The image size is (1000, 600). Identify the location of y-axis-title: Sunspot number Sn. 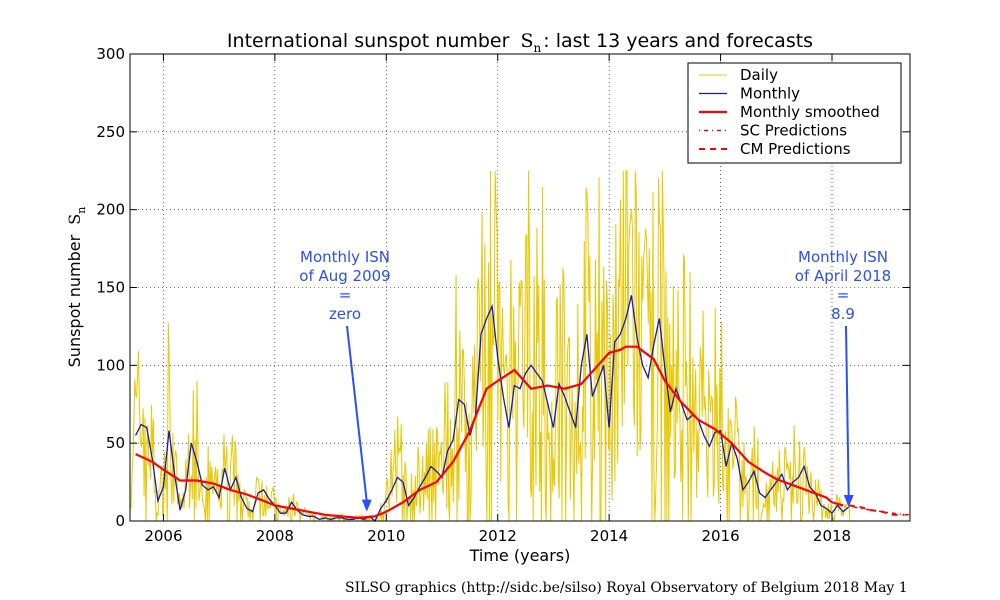
(76, 287).